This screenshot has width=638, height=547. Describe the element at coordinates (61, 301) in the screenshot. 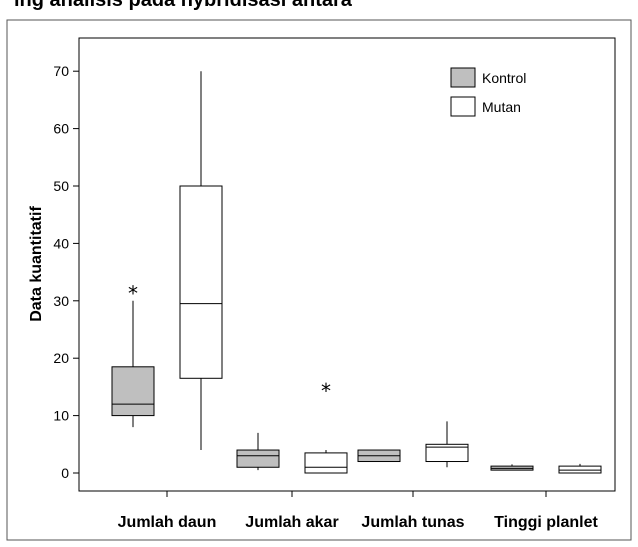

I see `y-tick-label: 30` at that location.